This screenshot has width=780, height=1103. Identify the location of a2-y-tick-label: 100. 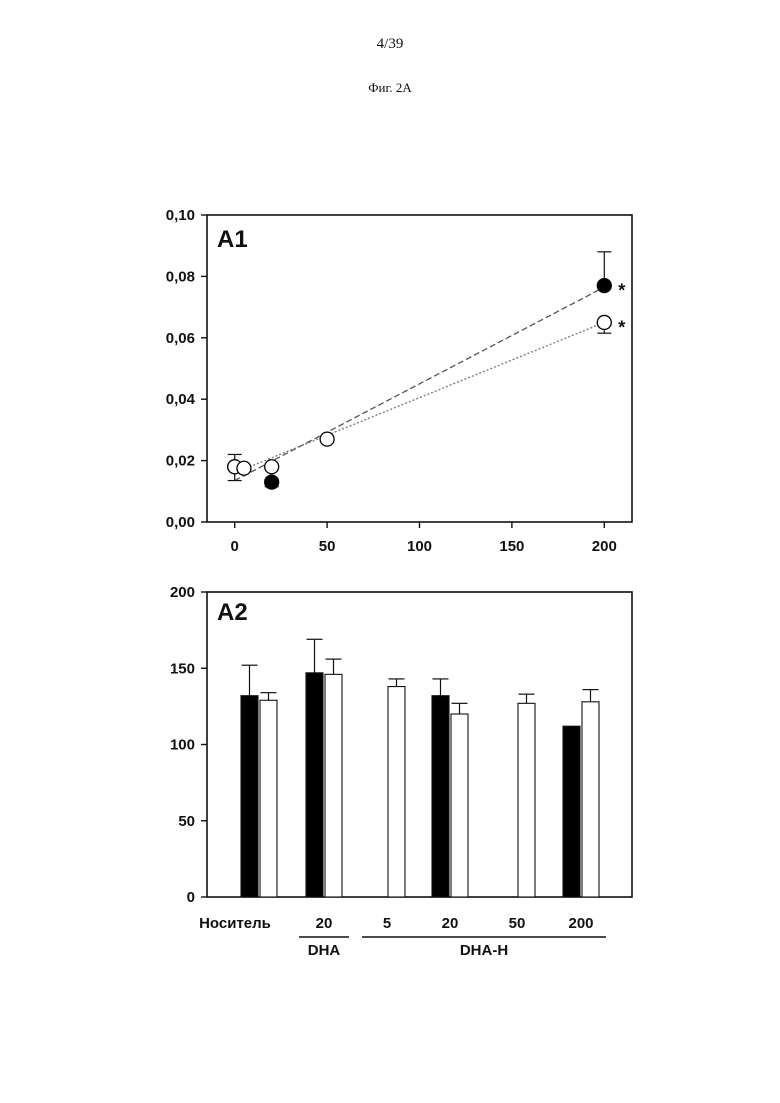
(182, 745).